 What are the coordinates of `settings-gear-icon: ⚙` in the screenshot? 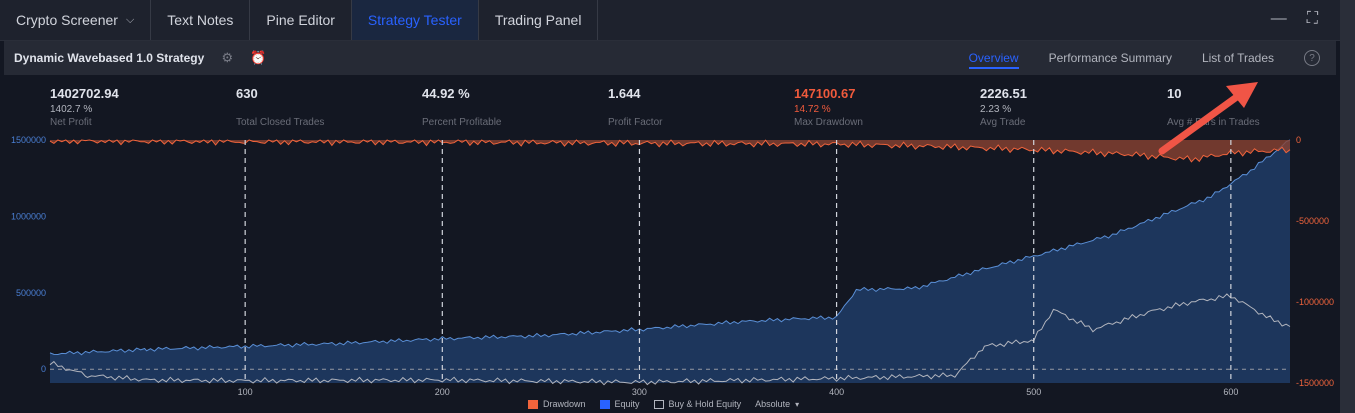 It's located at (227, 57).